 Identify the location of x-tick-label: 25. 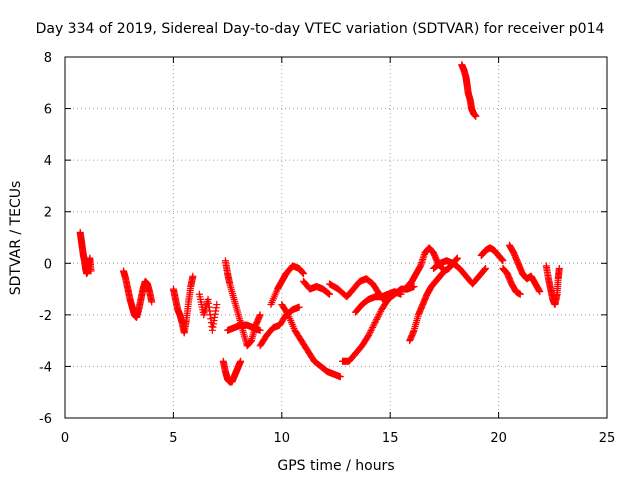
(607, 438).